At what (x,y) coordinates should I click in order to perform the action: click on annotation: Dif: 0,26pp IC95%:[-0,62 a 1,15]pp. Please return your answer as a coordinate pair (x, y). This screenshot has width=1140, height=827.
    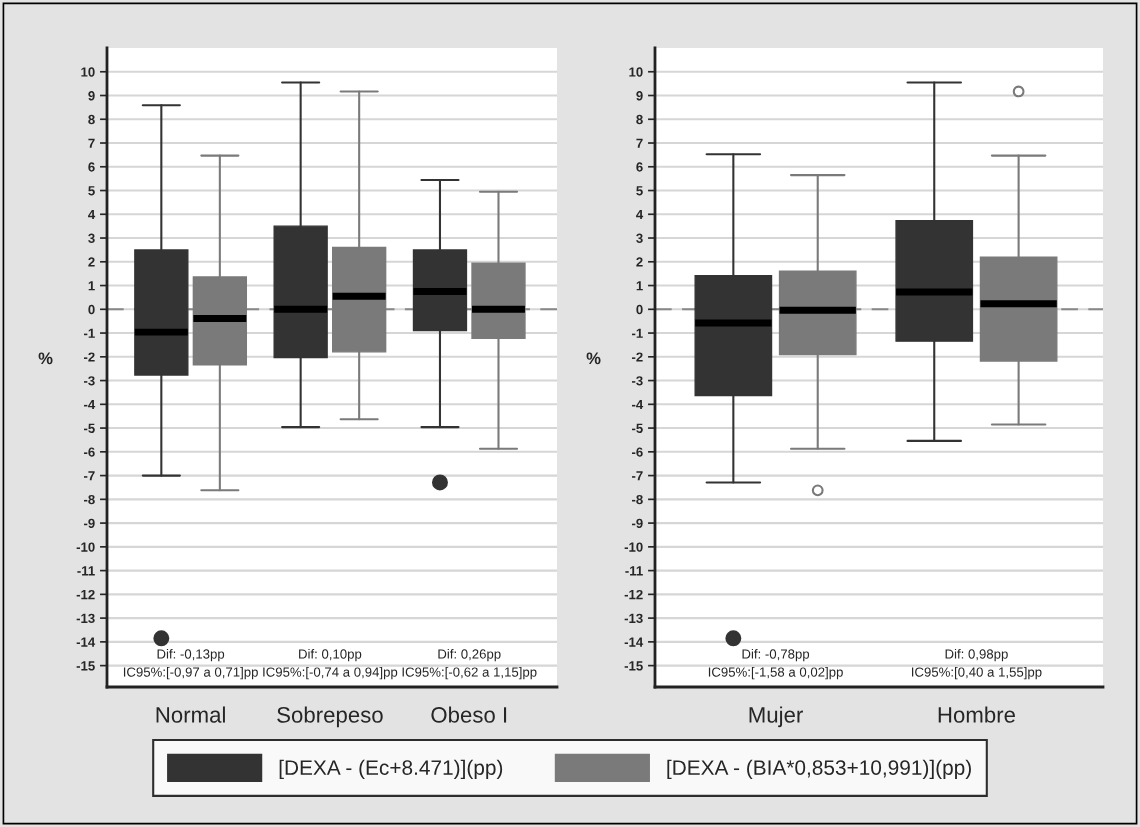
    Looking at the image, I should click on (469, 664).